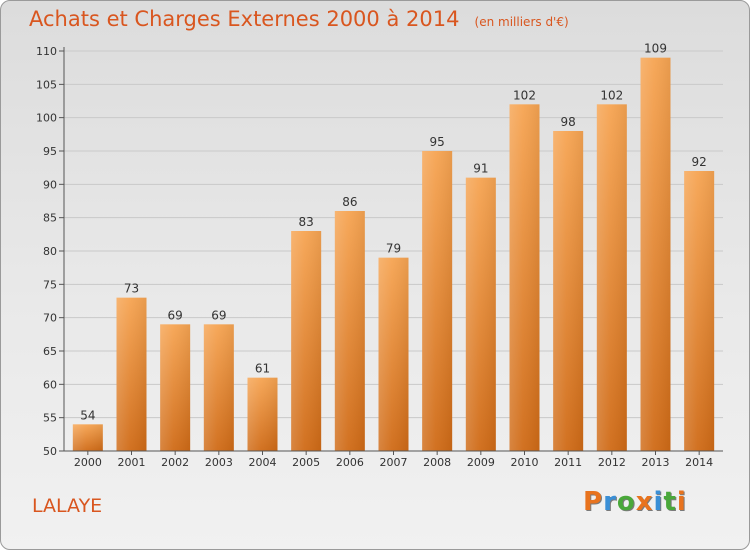 The height and width of the screenshot is (550, 750). What do you see at coordinates (437, 462) in the screenshot?
I see `x-tick-label: 2008` at bounding box center [437, 462].